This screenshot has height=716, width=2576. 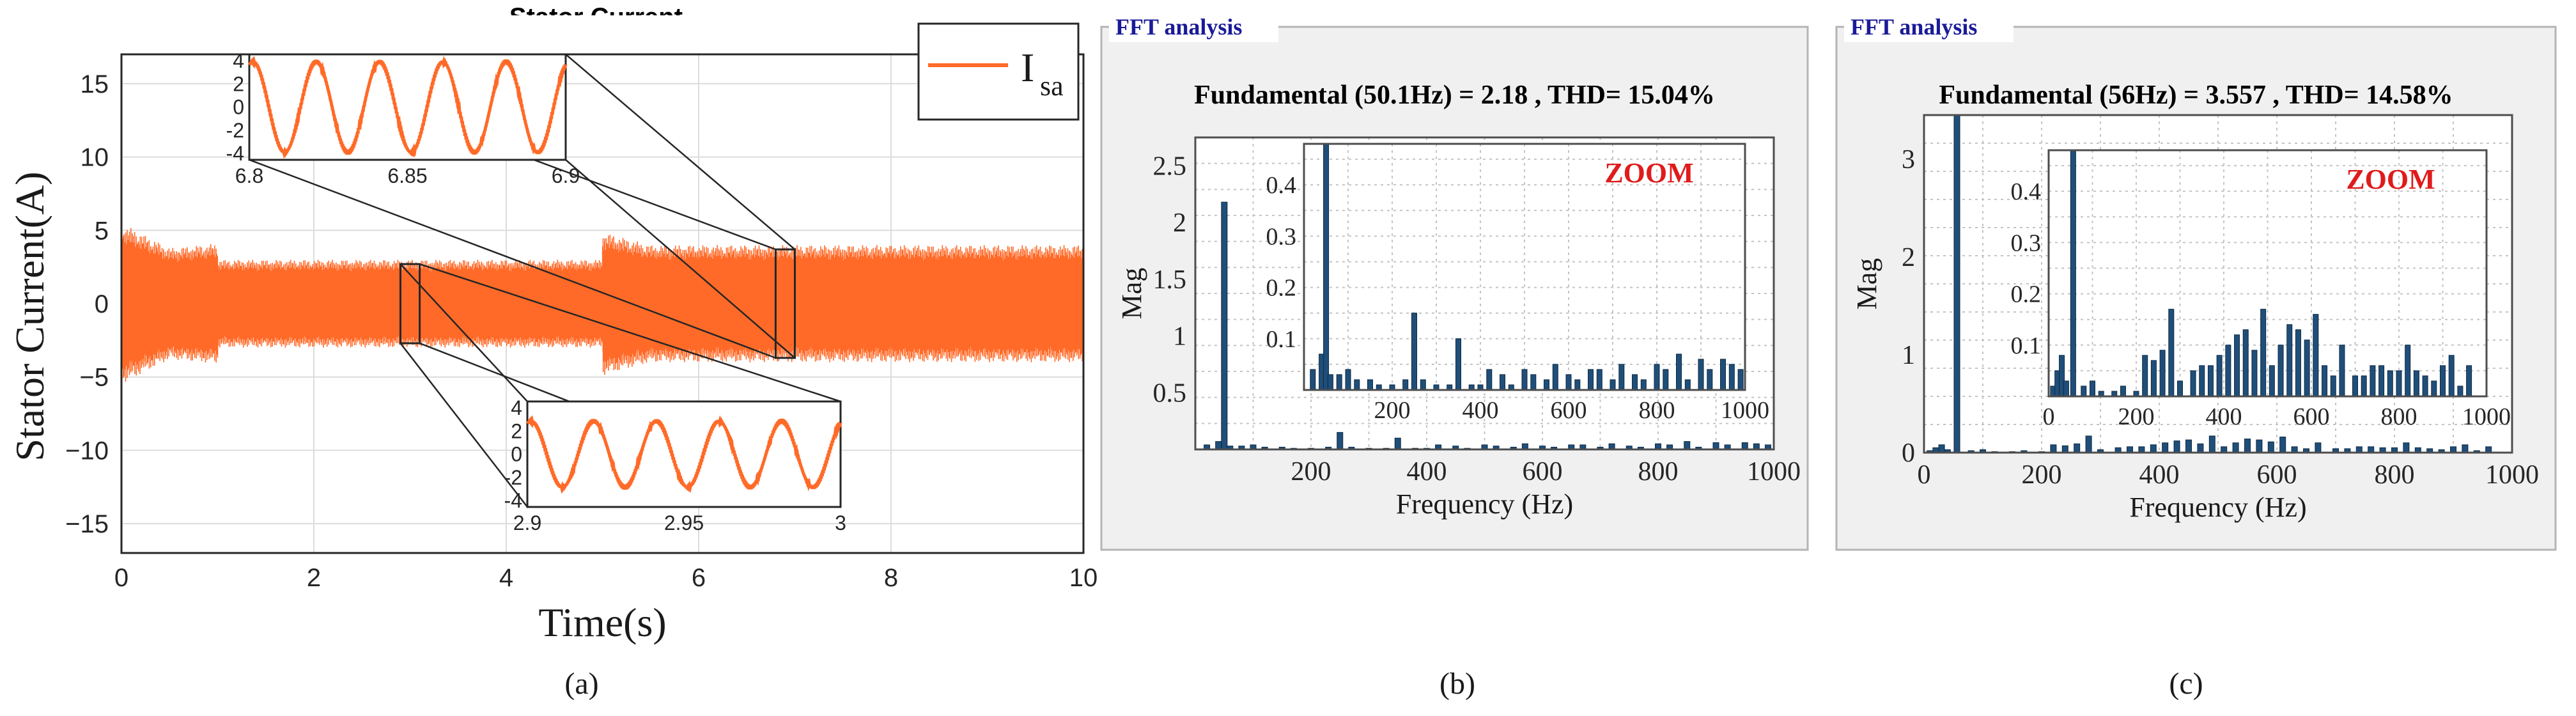 I want to click on inset-x-tick: 6.9, so click(x=566, y=175).